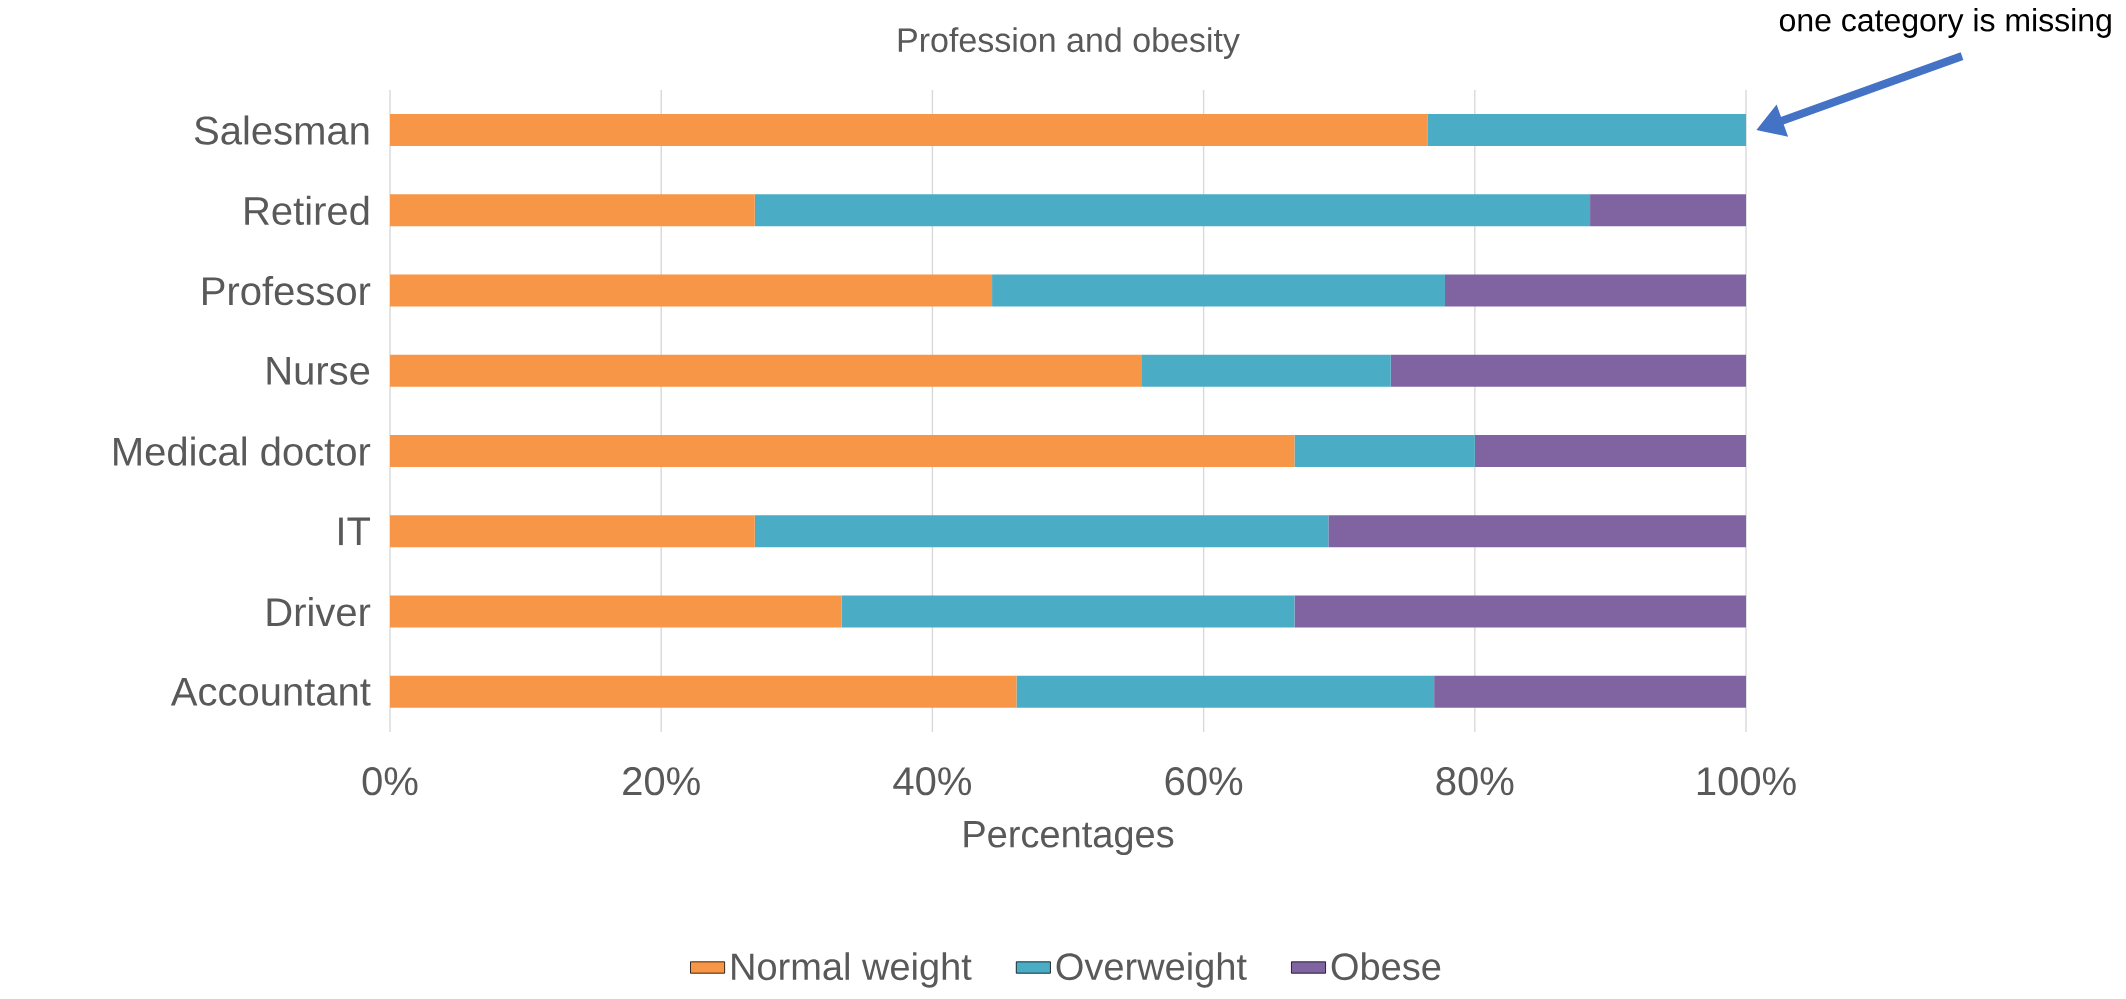 Image resolution: width=2126 pixels, height=999 pixels. I want to click on x-tick-label: 80%, so click(1475, 781).